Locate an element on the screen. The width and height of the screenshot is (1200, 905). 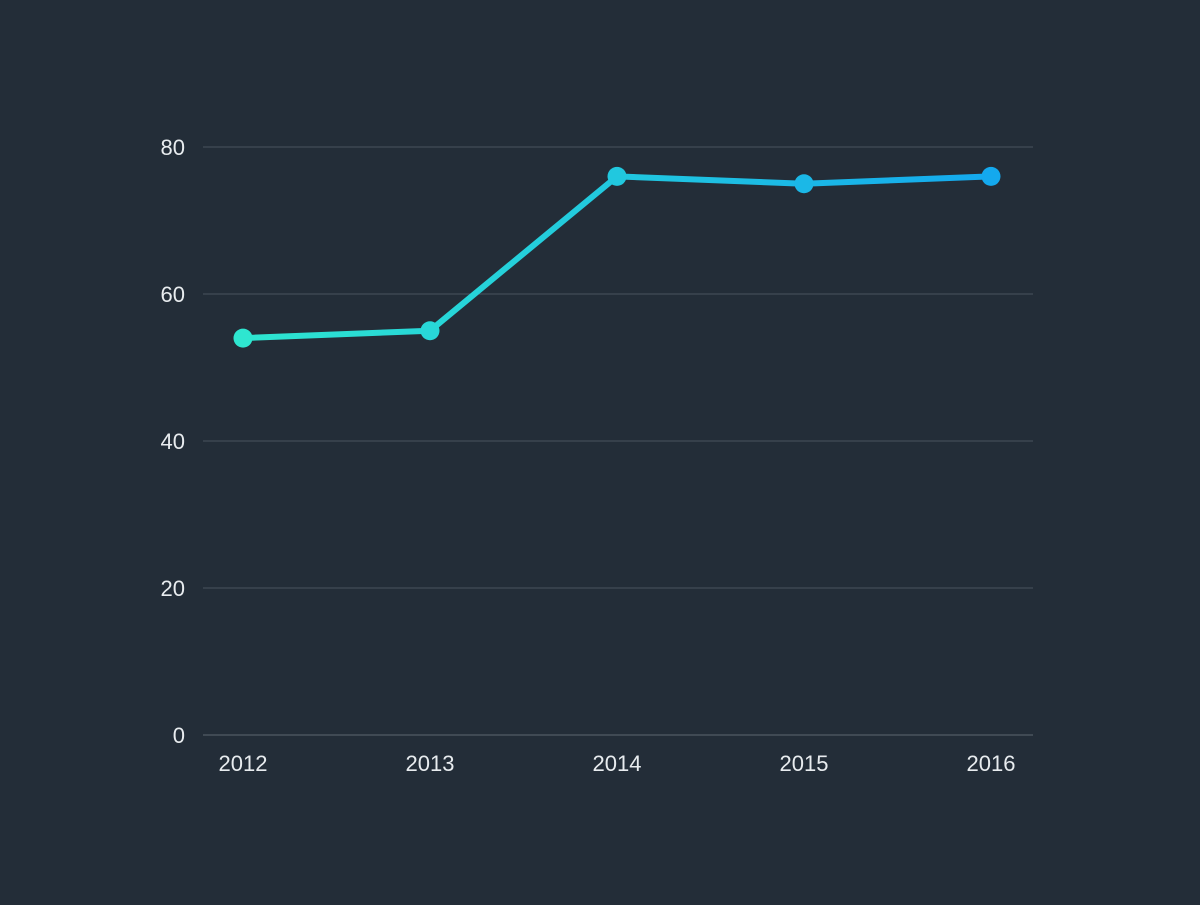
y-tick-label: 40 is located at coordinates (173, 441).